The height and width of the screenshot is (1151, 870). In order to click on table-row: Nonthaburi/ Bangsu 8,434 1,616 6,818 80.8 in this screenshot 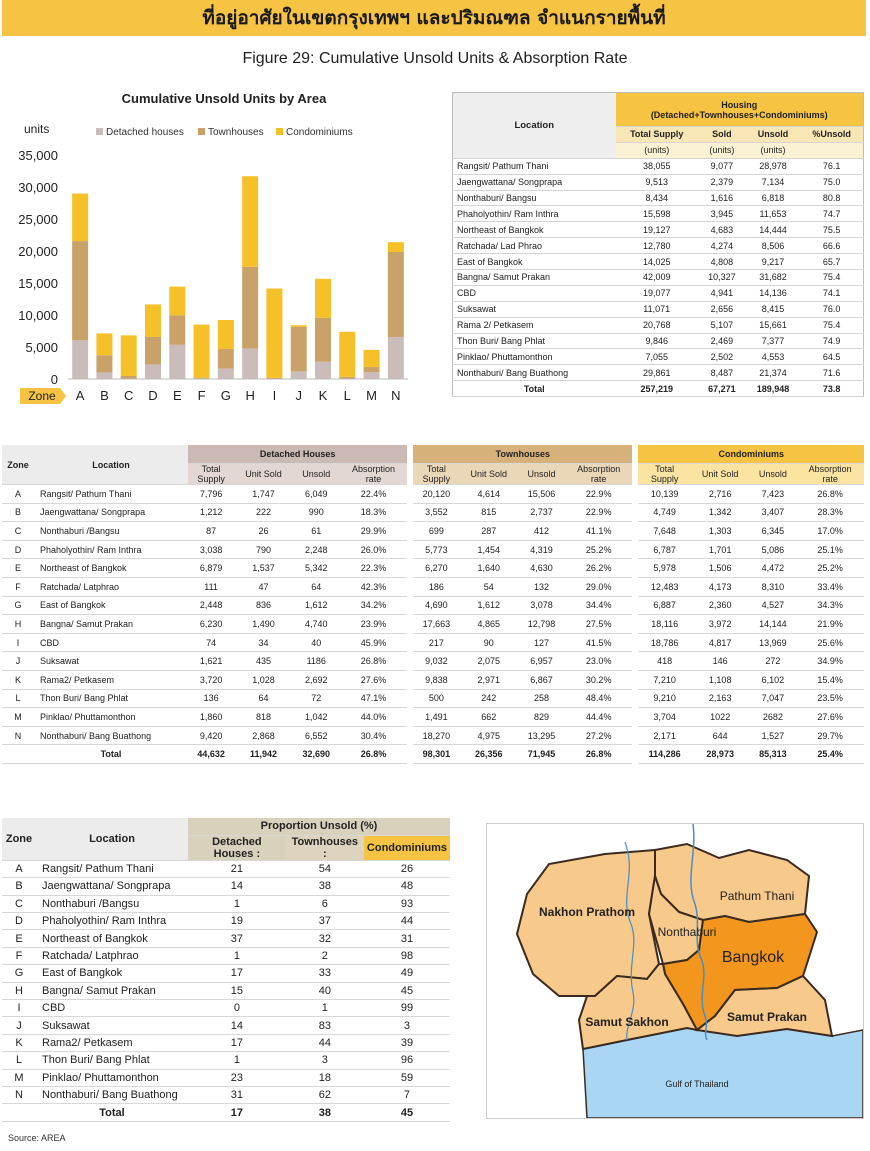, I will do `click(658, 198)`.